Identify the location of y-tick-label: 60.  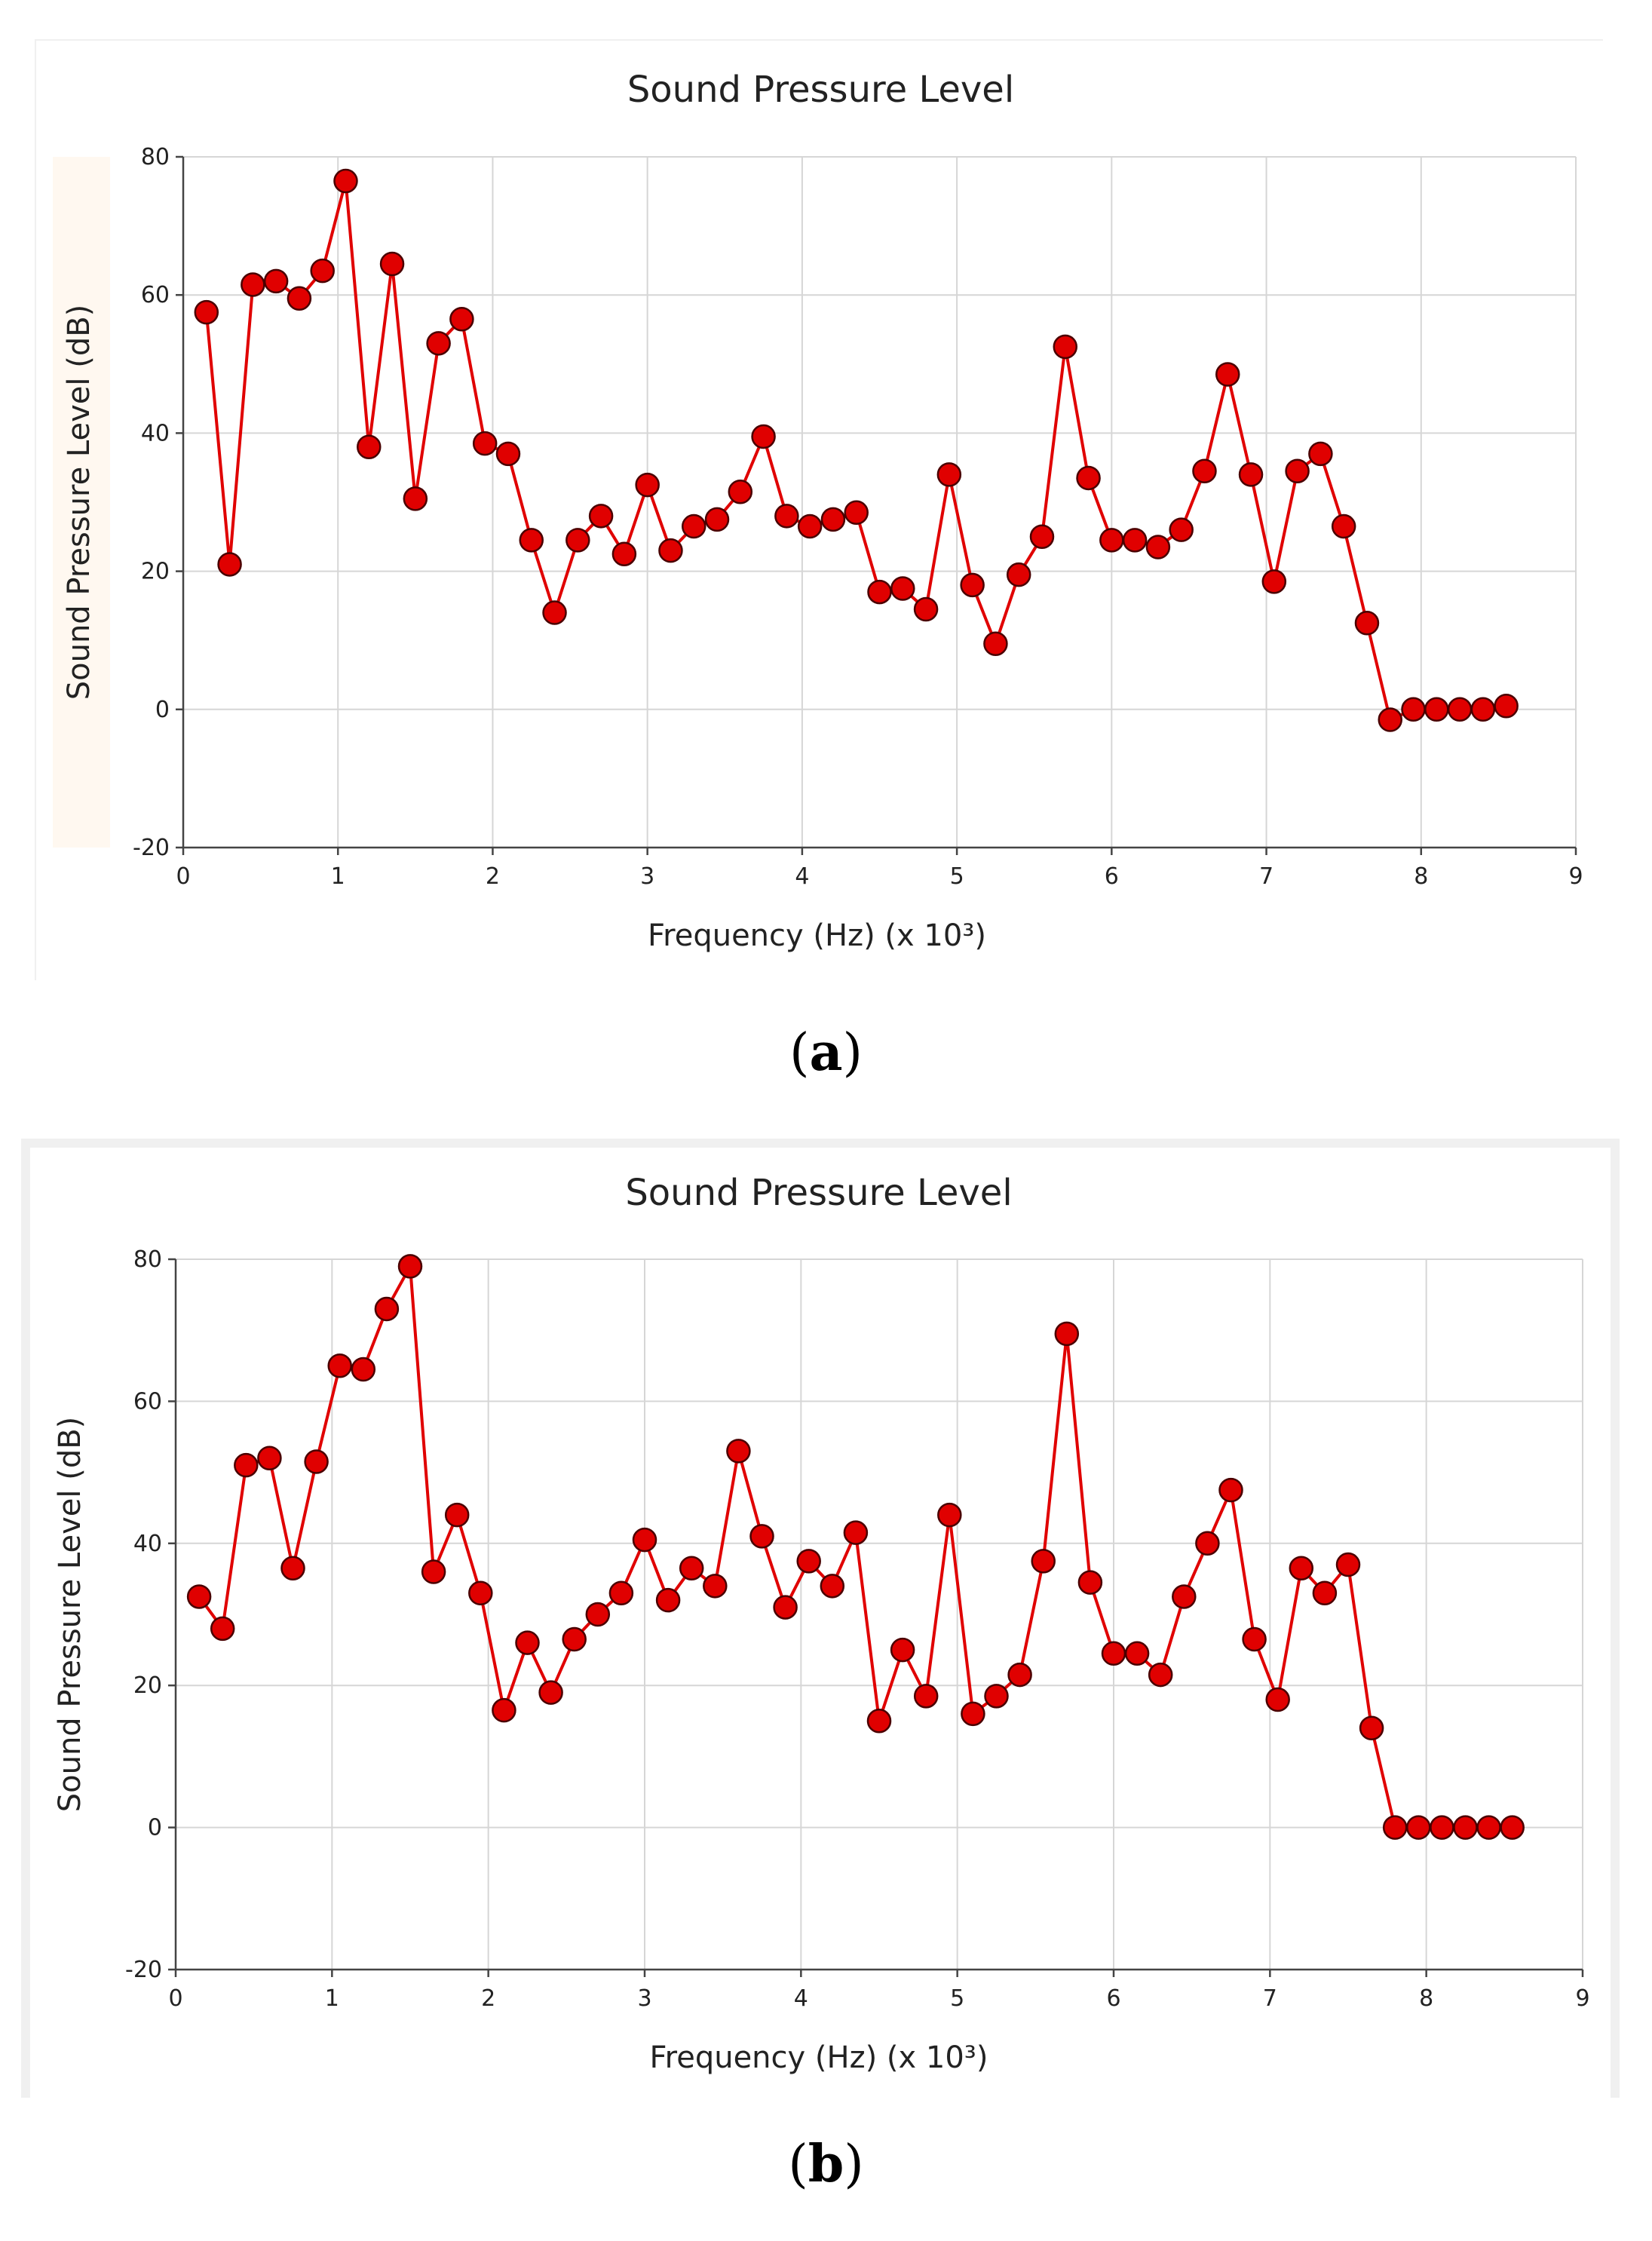
(147, 1401).